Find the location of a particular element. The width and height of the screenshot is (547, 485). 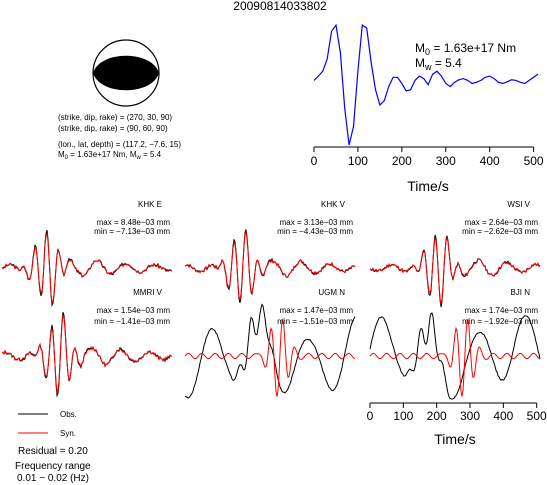

wave-x-tick-label: 300 is located at coordinates (470, 416).